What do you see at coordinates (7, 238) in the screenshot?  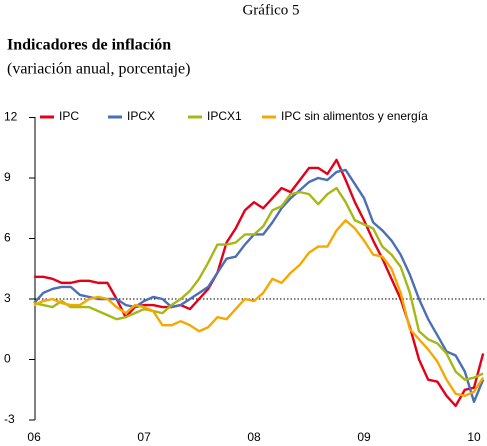 I see `y-tick-label: 6` at bounding box center [7, 238].